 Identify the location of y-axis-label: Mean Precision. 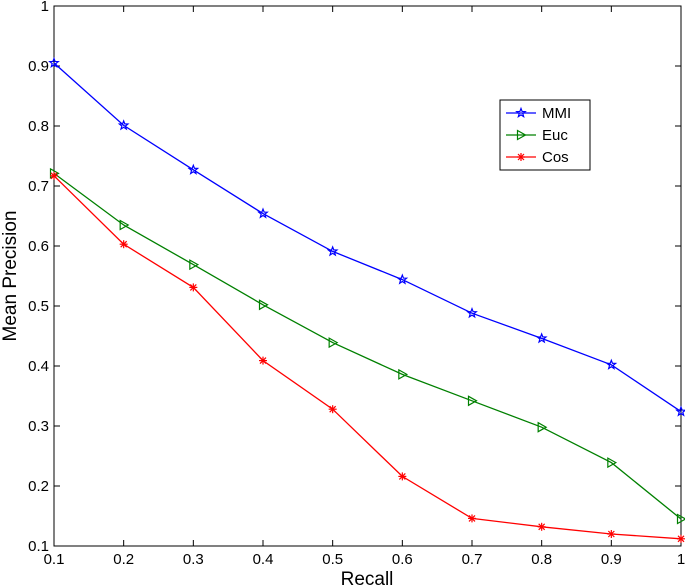
(10, 276).